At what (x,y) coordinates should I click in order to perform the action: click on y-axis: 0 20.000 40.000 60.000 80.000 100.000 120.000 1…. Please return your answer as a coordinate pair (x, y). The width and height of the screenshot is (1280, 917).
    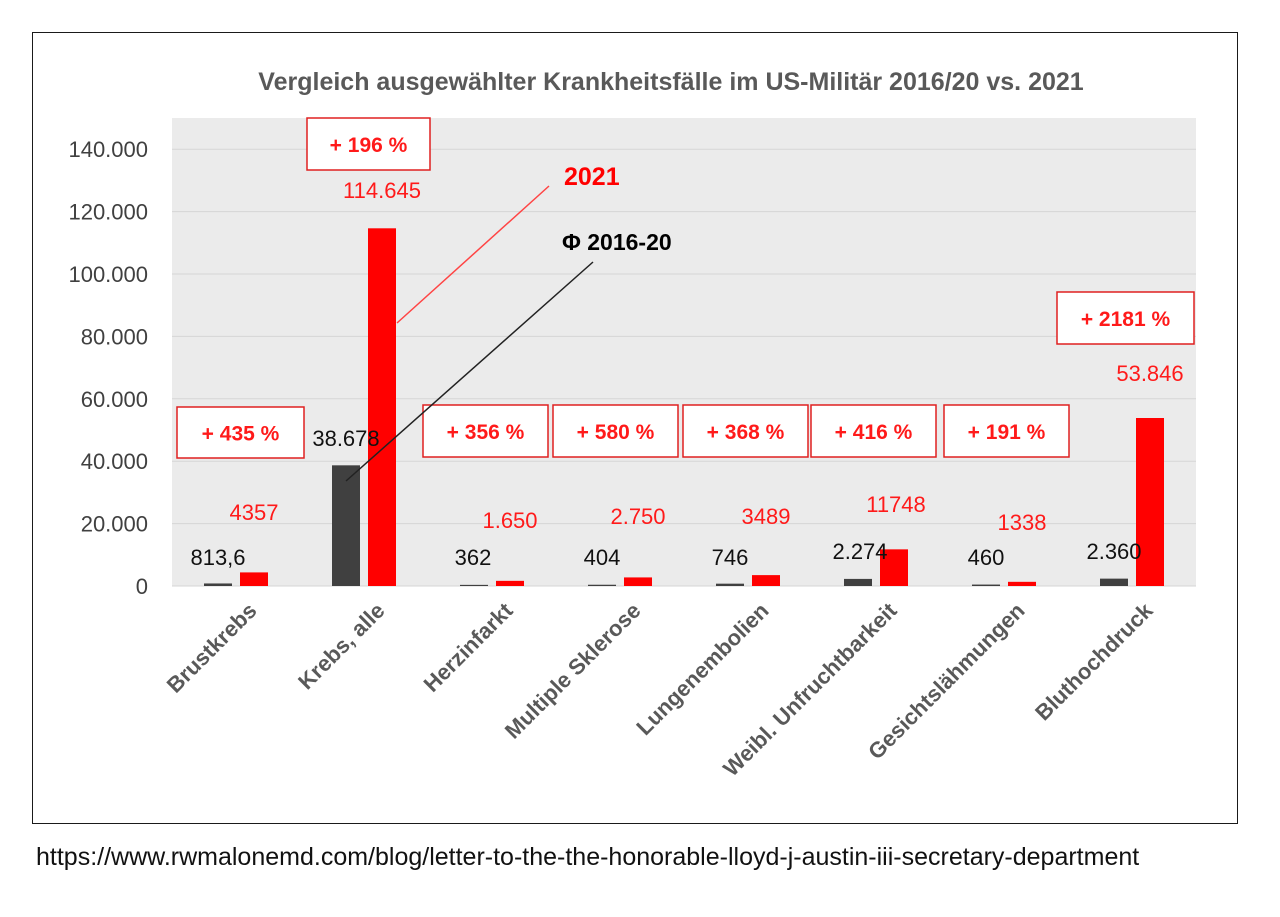
    Looking at the image, I should click on (108, 368).